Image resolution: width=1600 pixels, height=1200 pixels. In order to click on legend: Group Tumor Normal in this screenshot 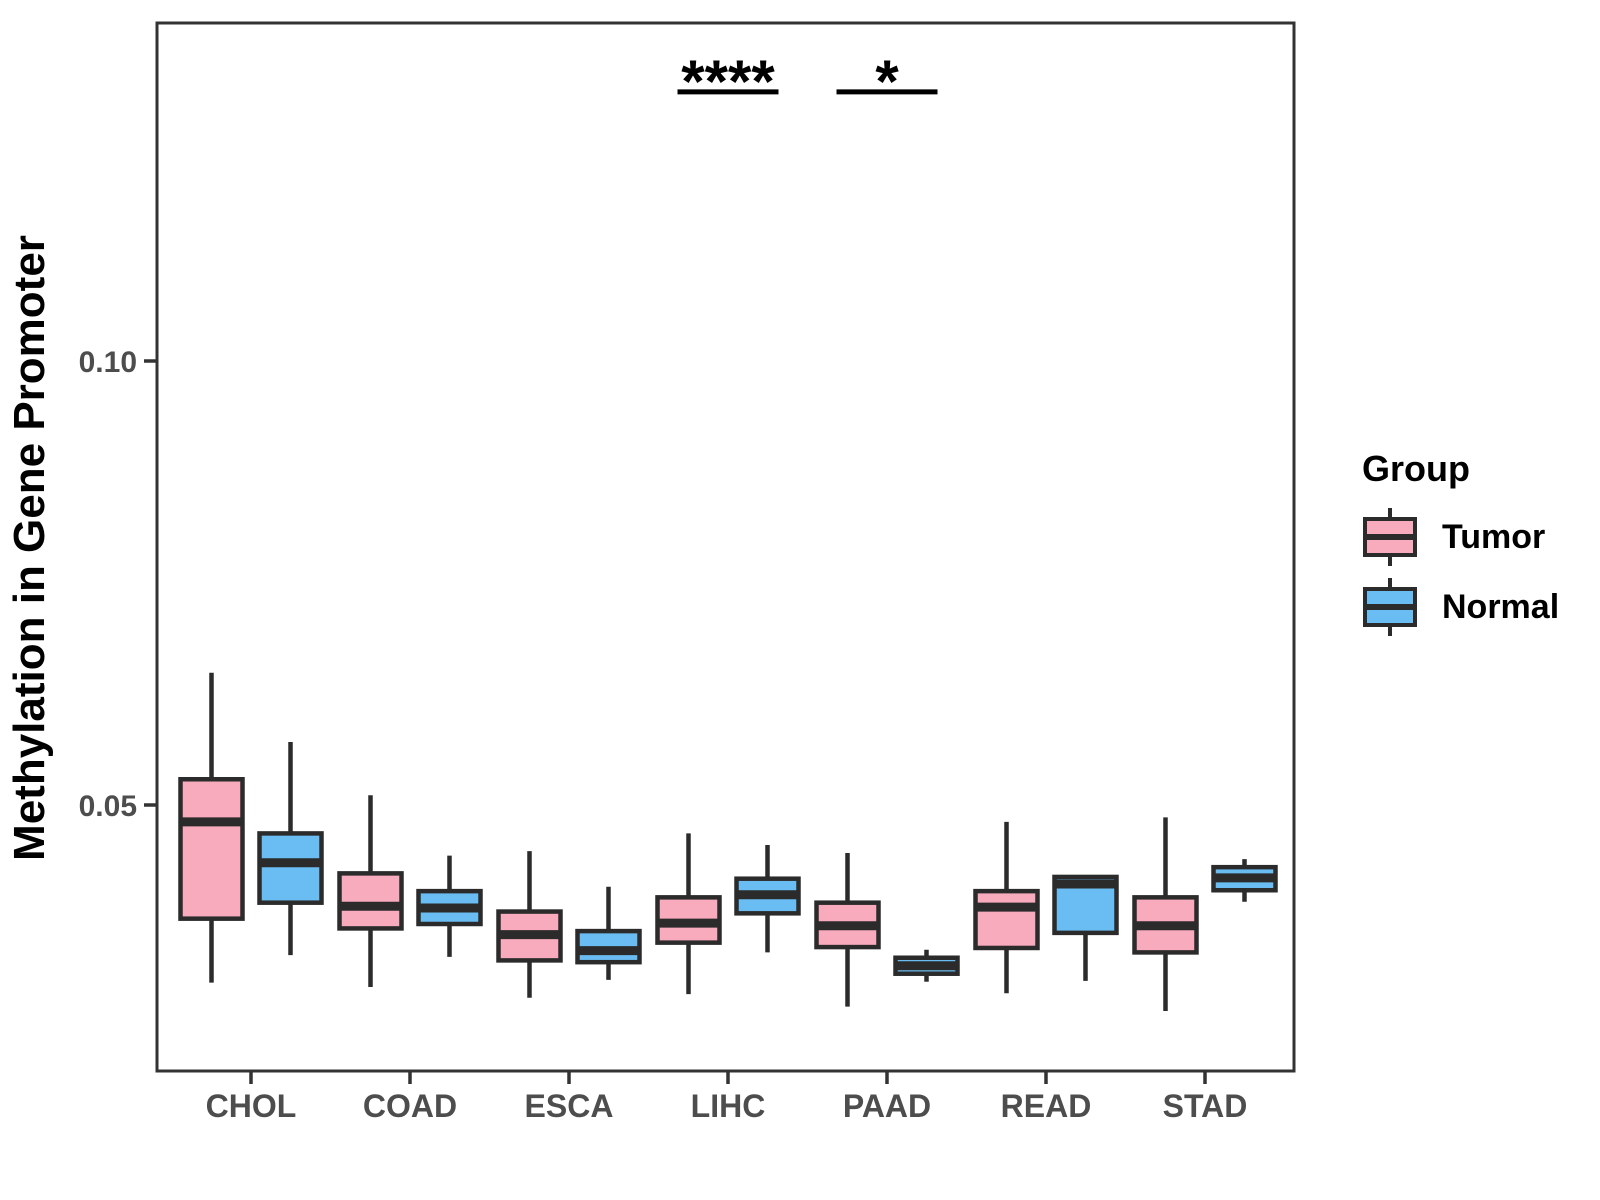, I will do `click(1460, 544)`.